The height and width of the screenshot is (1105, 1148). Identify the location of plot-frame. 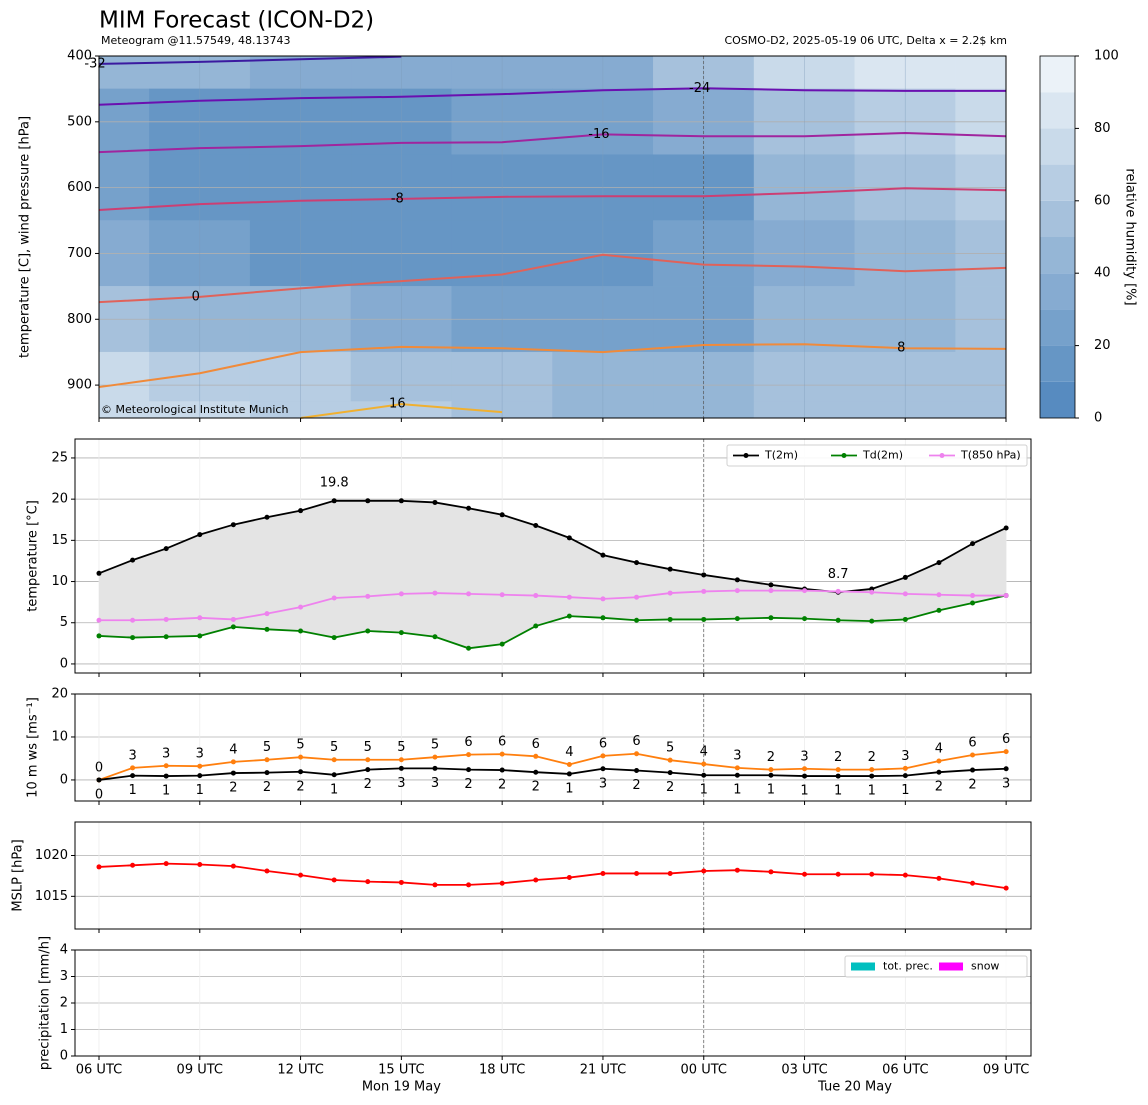
(553, 875).